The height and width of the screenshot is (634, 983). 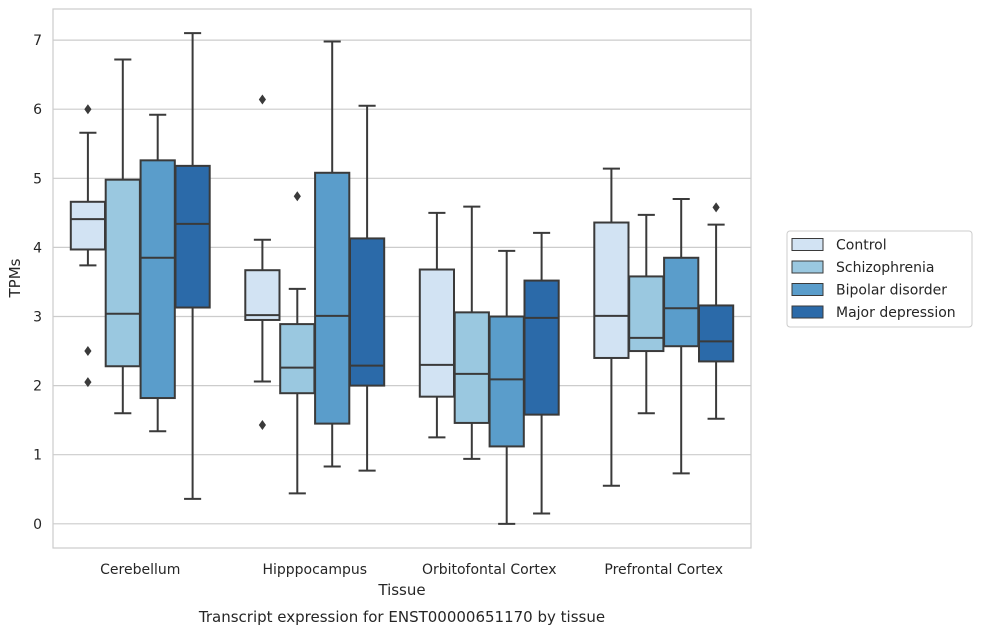 I want to click on legend-label: Schizophrenia, so click(x=885, y=268).